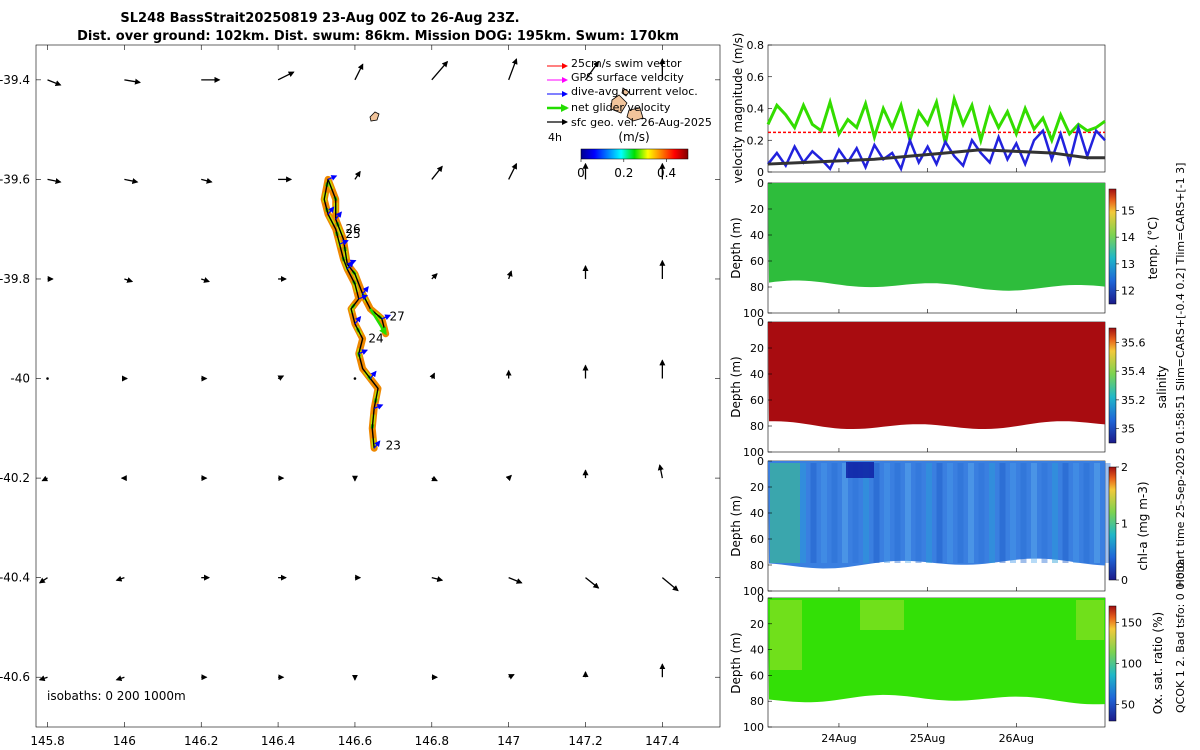  Describe the element at coordinates (352, 234) in the screenshot. I see `day-label: 25` at that location.